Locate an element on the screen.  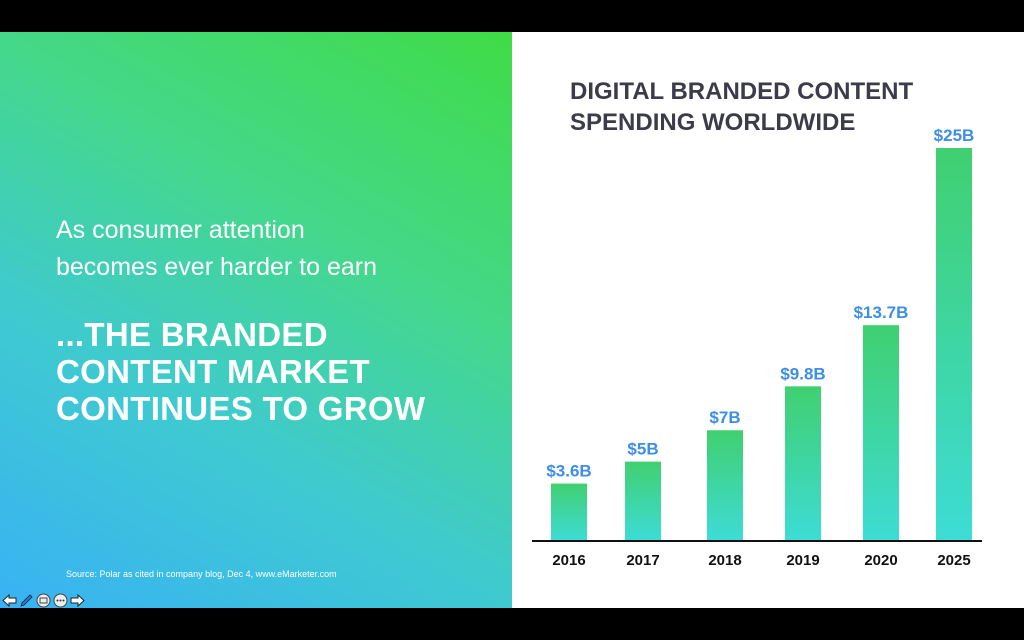
value-label-2018: $7B is located at coordinates (724, 417).